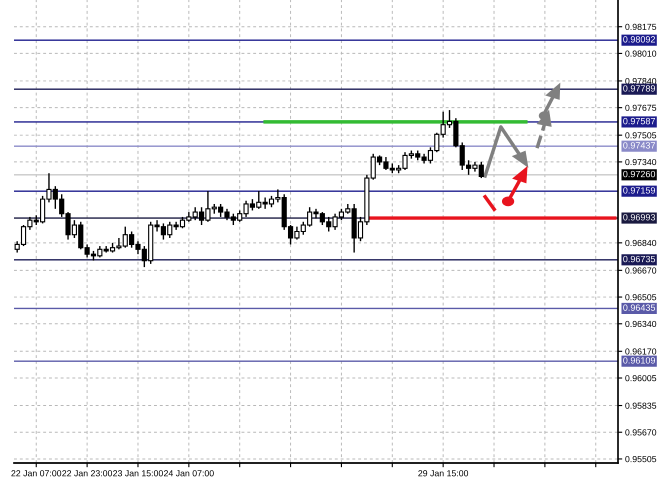 Image resolution: width=665 pixels, height=481 pixels. What do you see at coordinates (640, 351) in the screenshot?
I see `y-tick-label: 0.96170` at bounding box center [640, 351].